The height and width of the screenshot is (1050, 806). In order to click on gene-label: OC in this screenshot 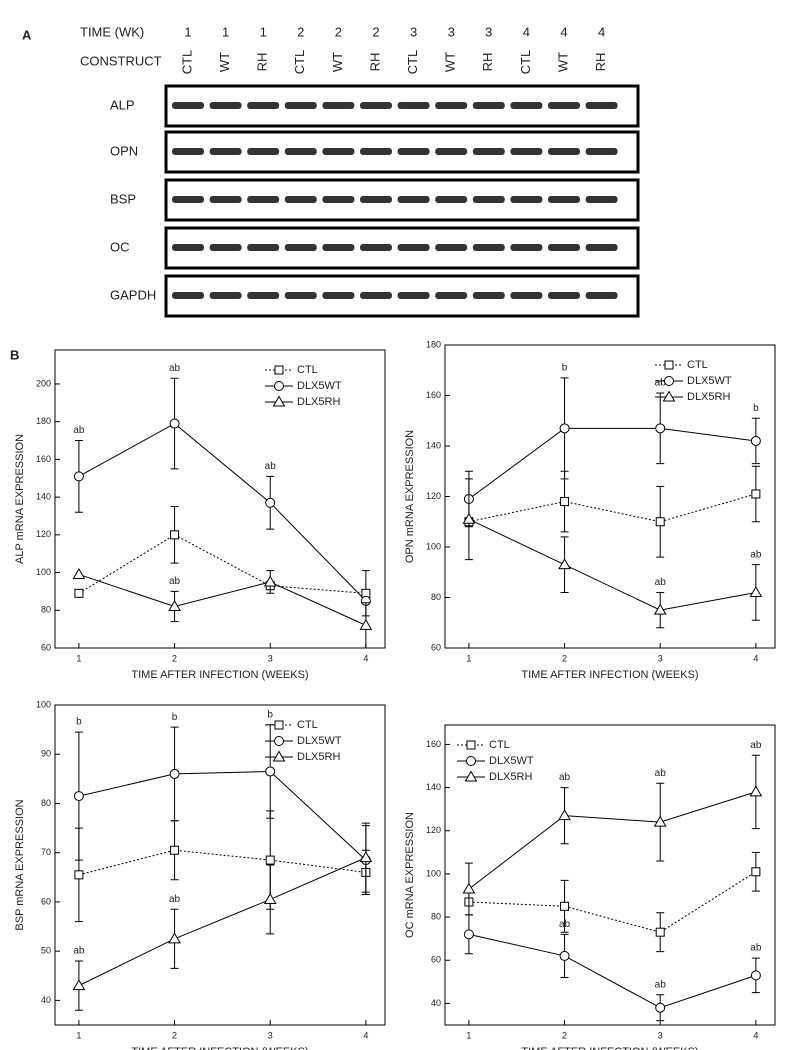, I will do `click(120, 246)`.